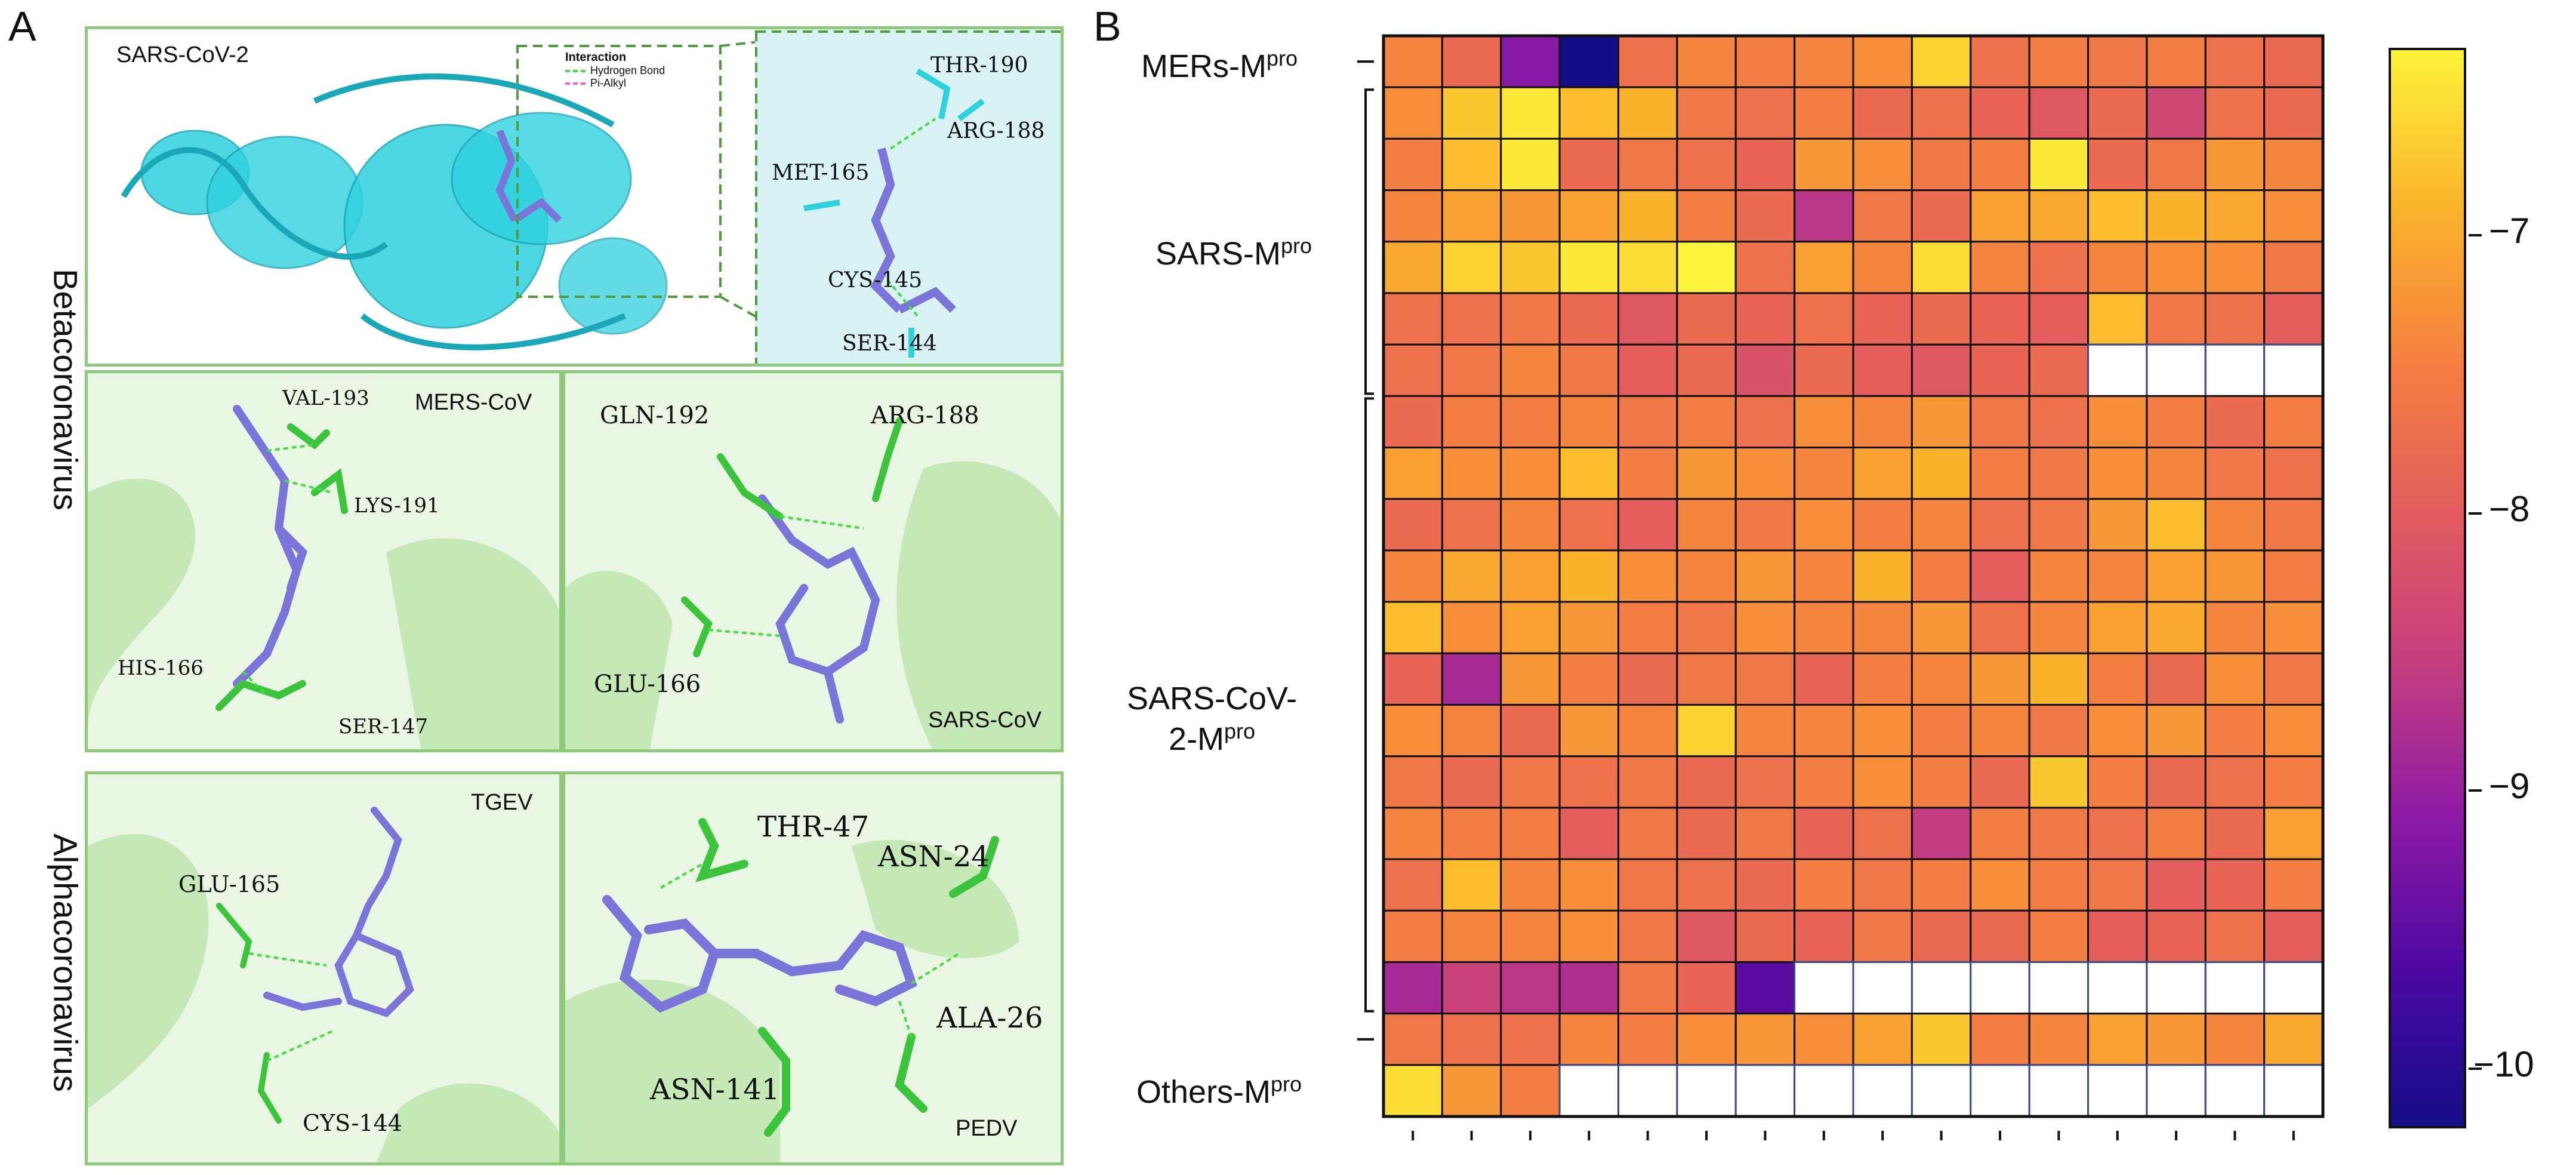  What do you see at coordinates (655, 415) in the screenshot?
I see `residue-label: GLN-192` at bounding box center [655, 415].